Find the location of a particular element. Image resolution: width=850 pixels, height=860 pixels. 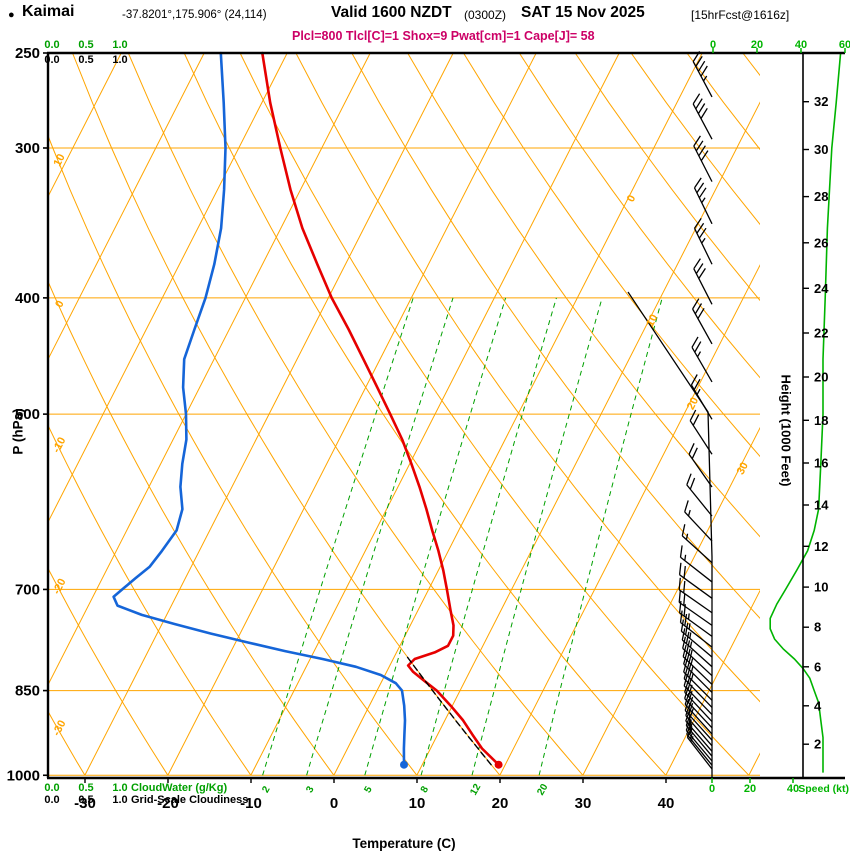

speed-scale-top: 20 is located at coordinates (757, 45).